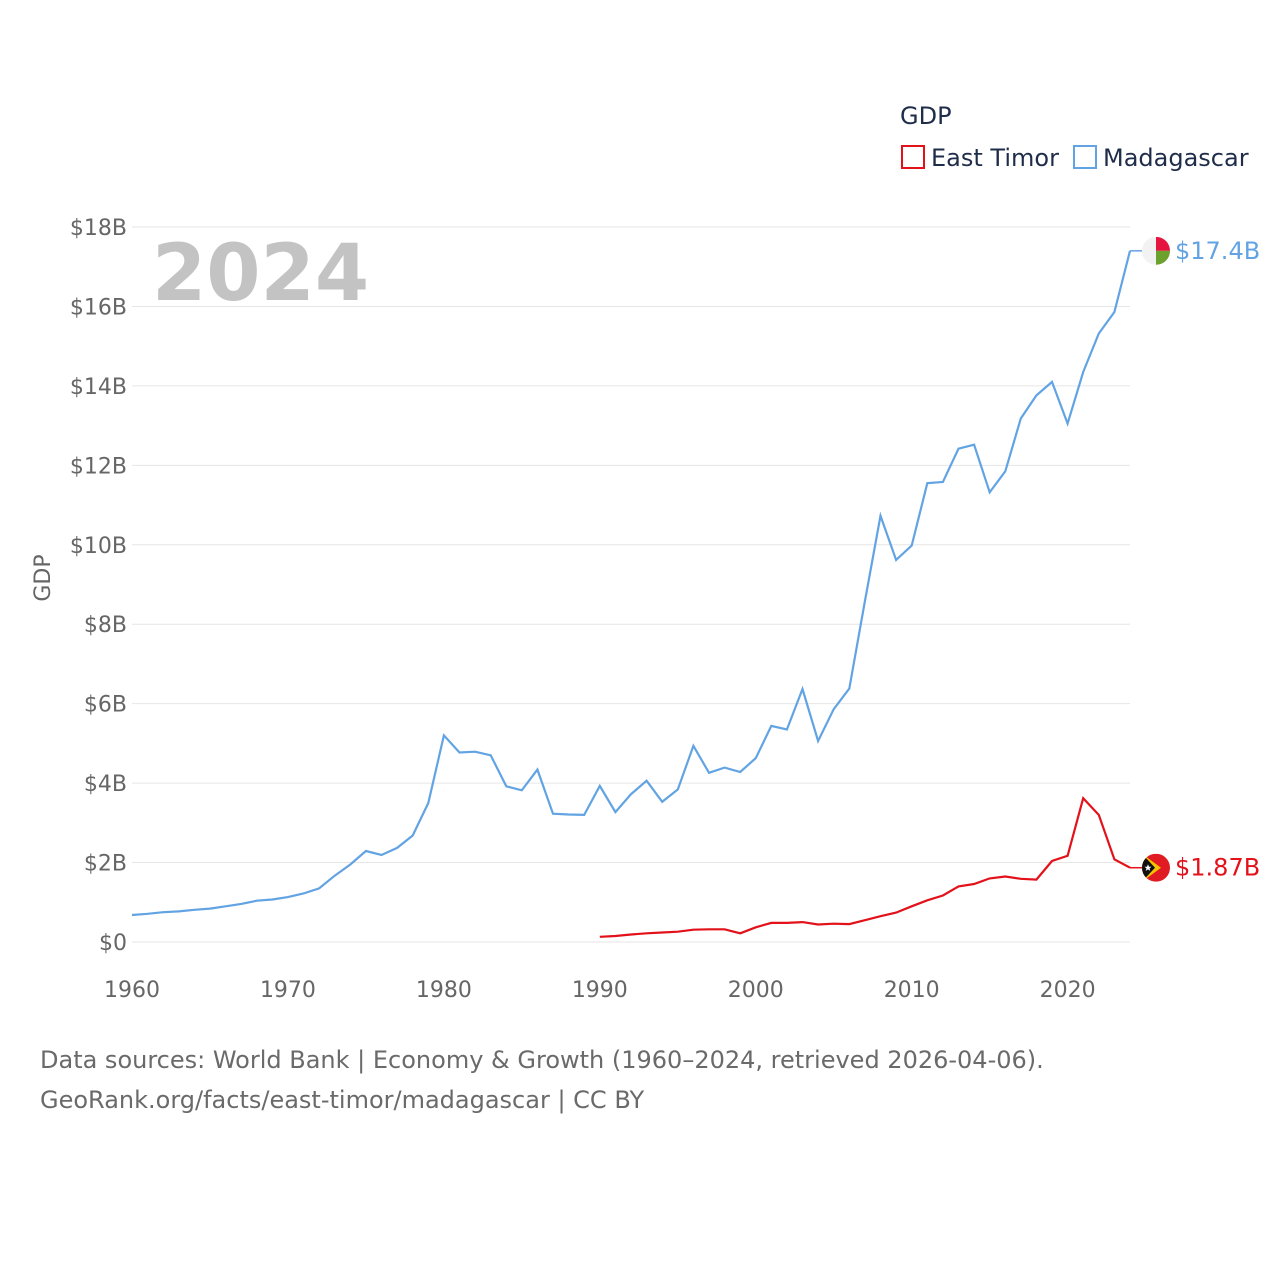 This screenshot has height=1280, width=1280. Describe the element at coordinates (1156, 250) in the screenshot. I see `madagascar-flag-icon` at that location.